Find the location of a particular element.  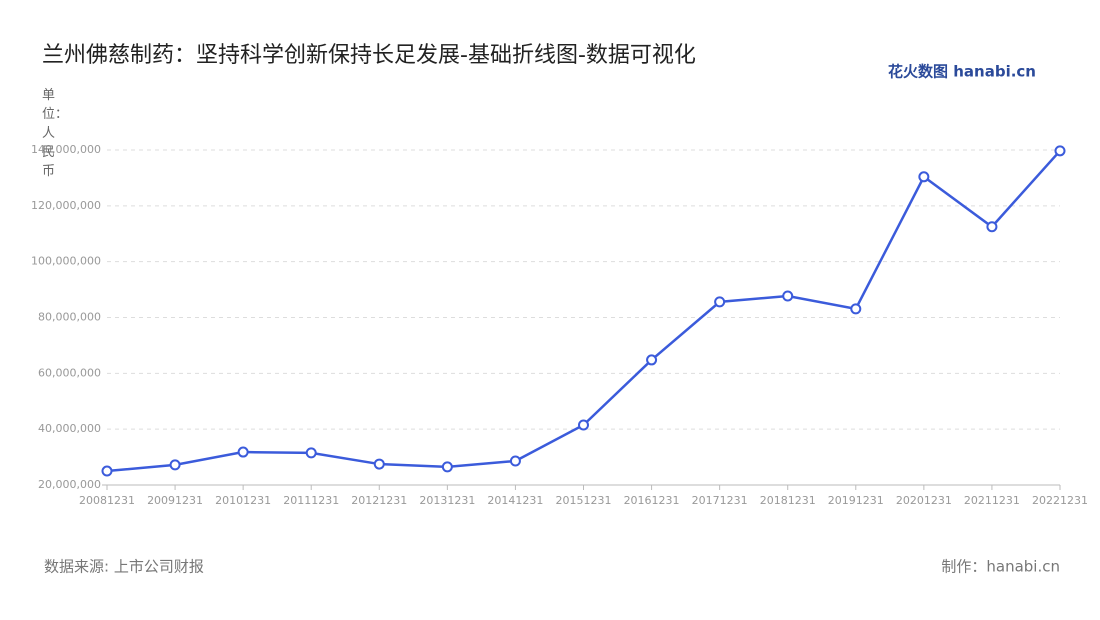

x-tick-label: 20091231 is located at coordinates (175, 500).